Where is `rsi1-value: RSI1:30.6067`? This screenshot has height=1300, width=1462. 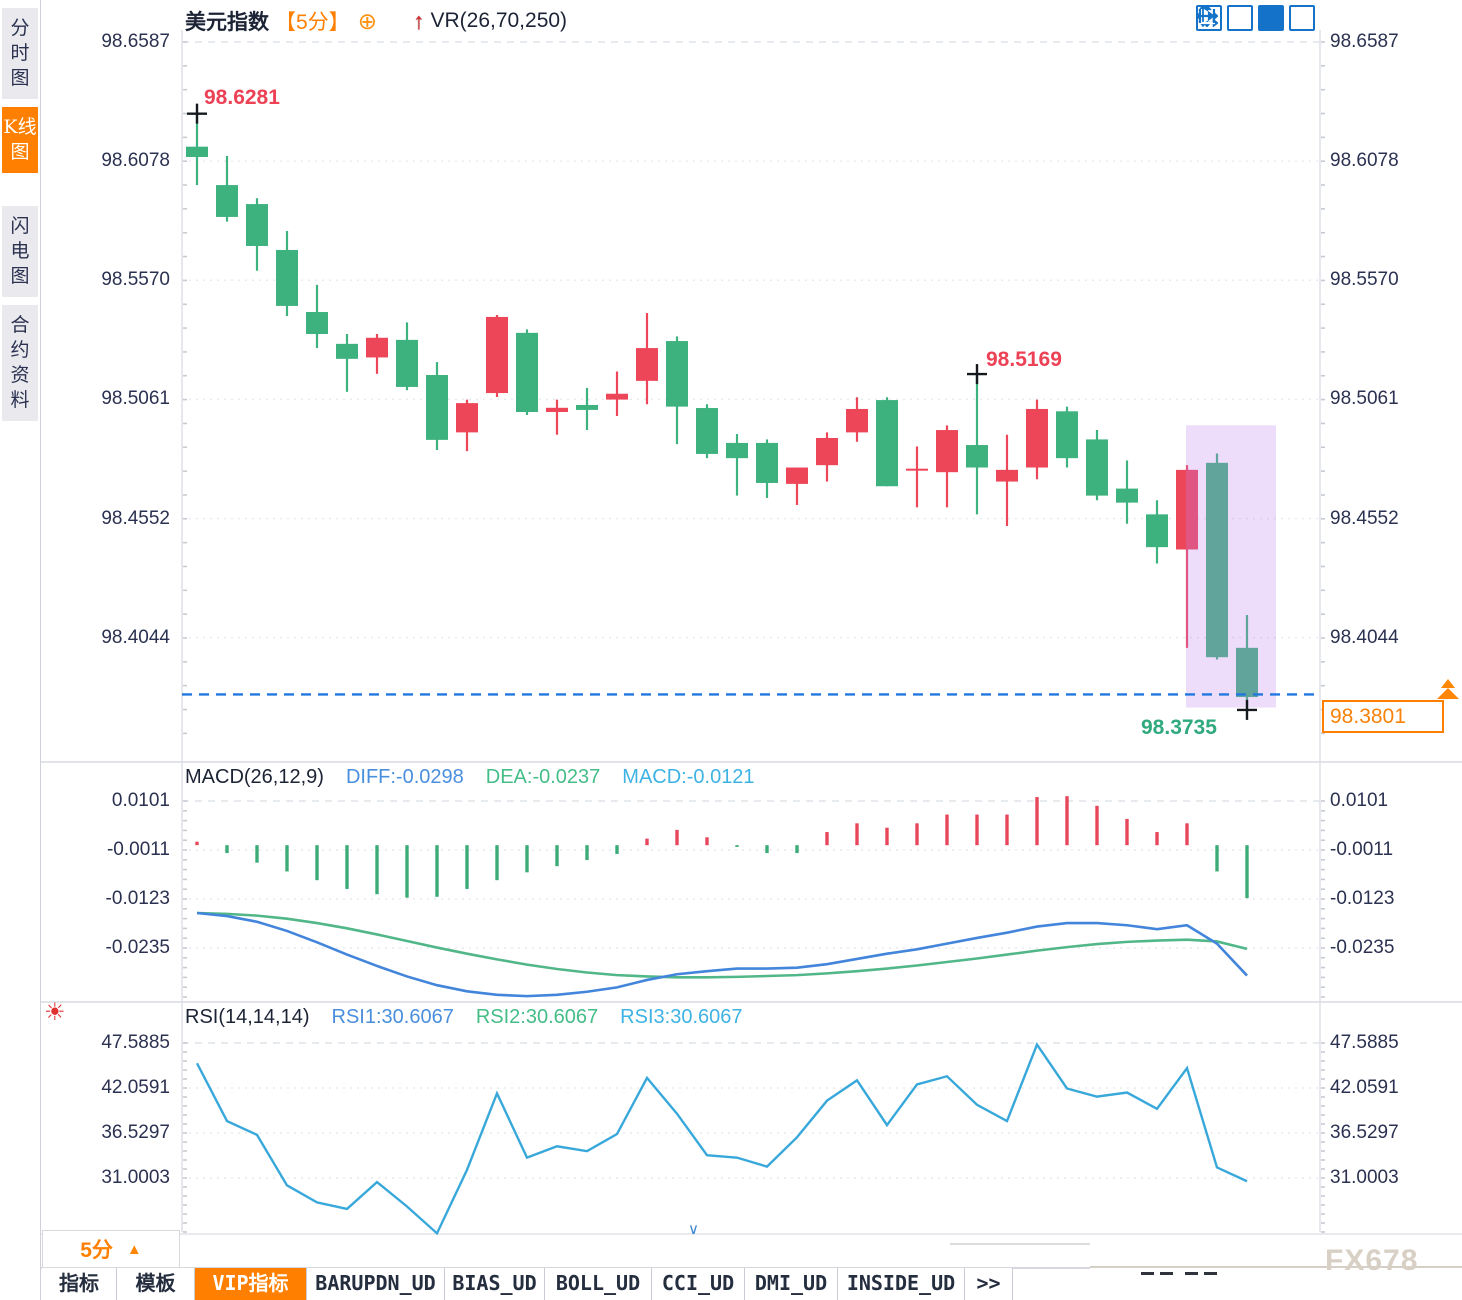 rsi1-value: RSI1:30.6067 is located at coordinates (392, 1017).